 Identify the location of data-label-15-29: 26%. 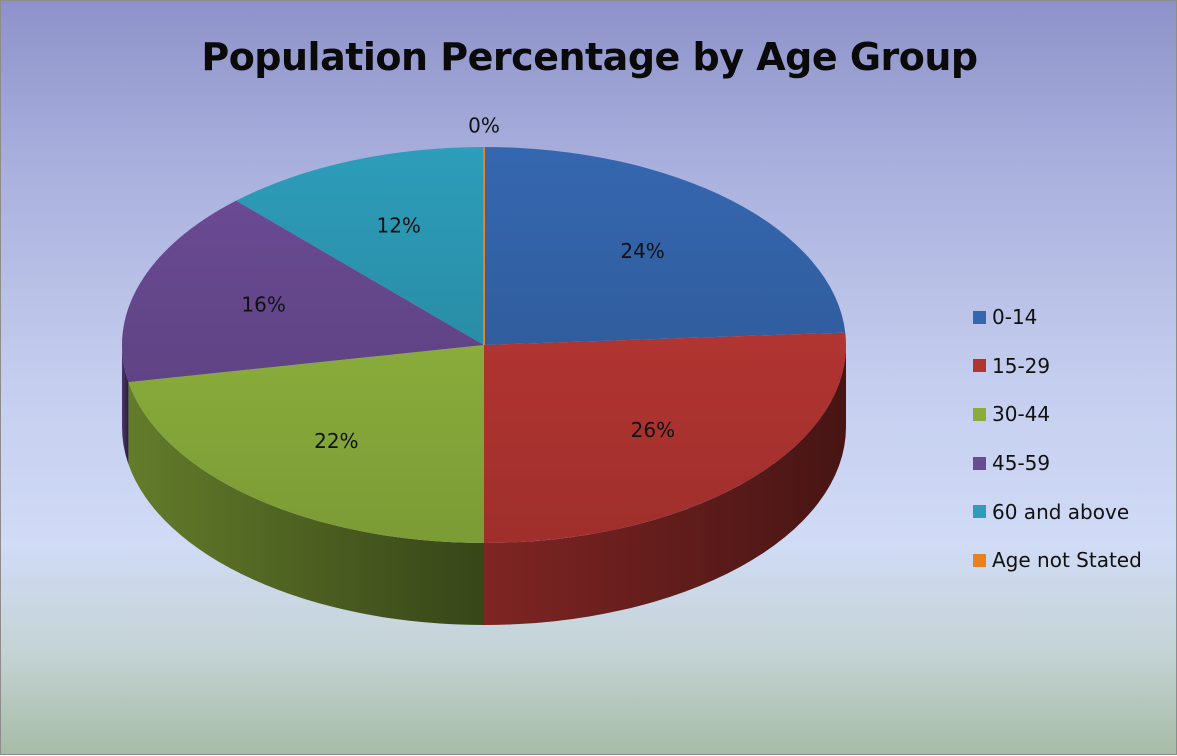
(653, 430).